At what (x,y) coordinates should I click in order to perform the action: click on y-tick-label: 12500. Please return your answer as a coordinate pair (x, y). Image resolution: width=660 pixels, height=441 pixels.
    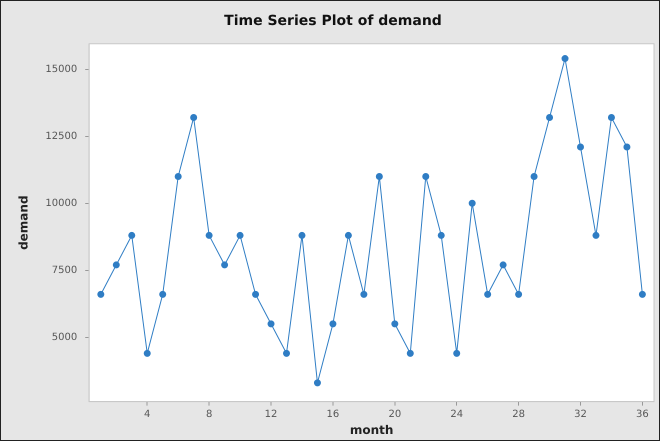
    Looking at the image, I should click on (61, 136).